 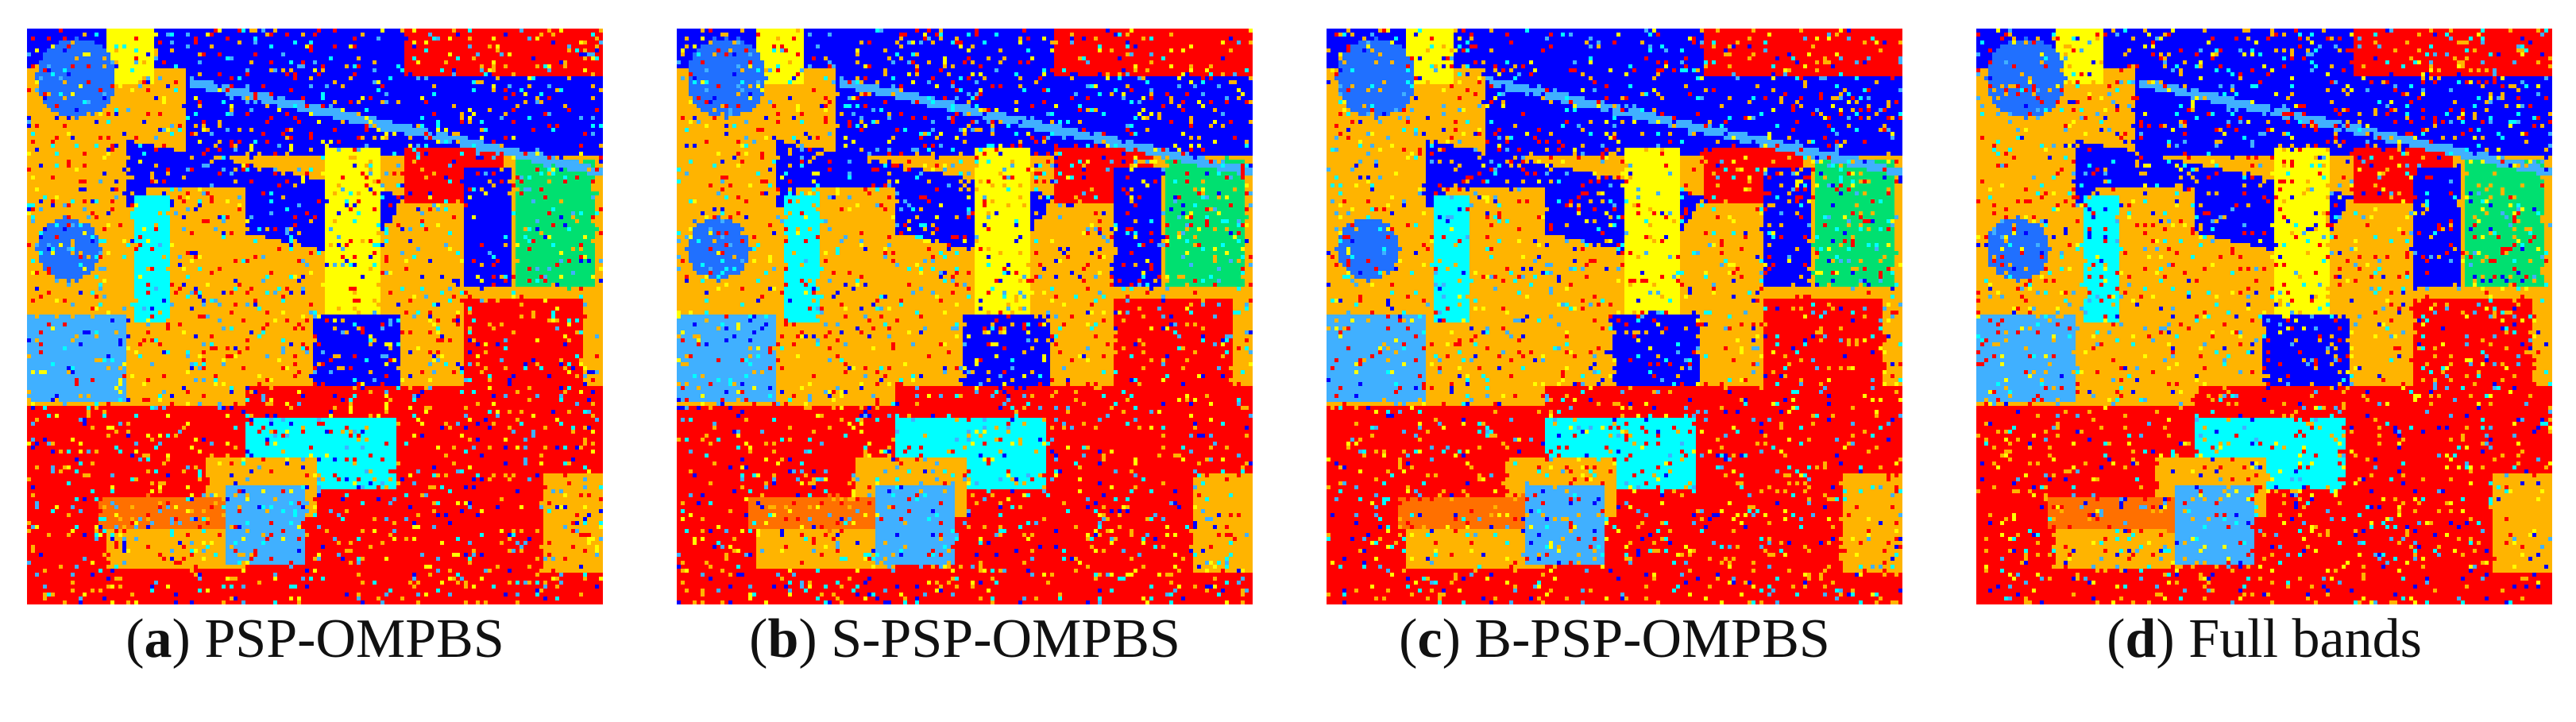 What do you see at coordinates (1429, 639) in the screenshot?
I see `caption-letter: c` at bounding box center [1429, 639].